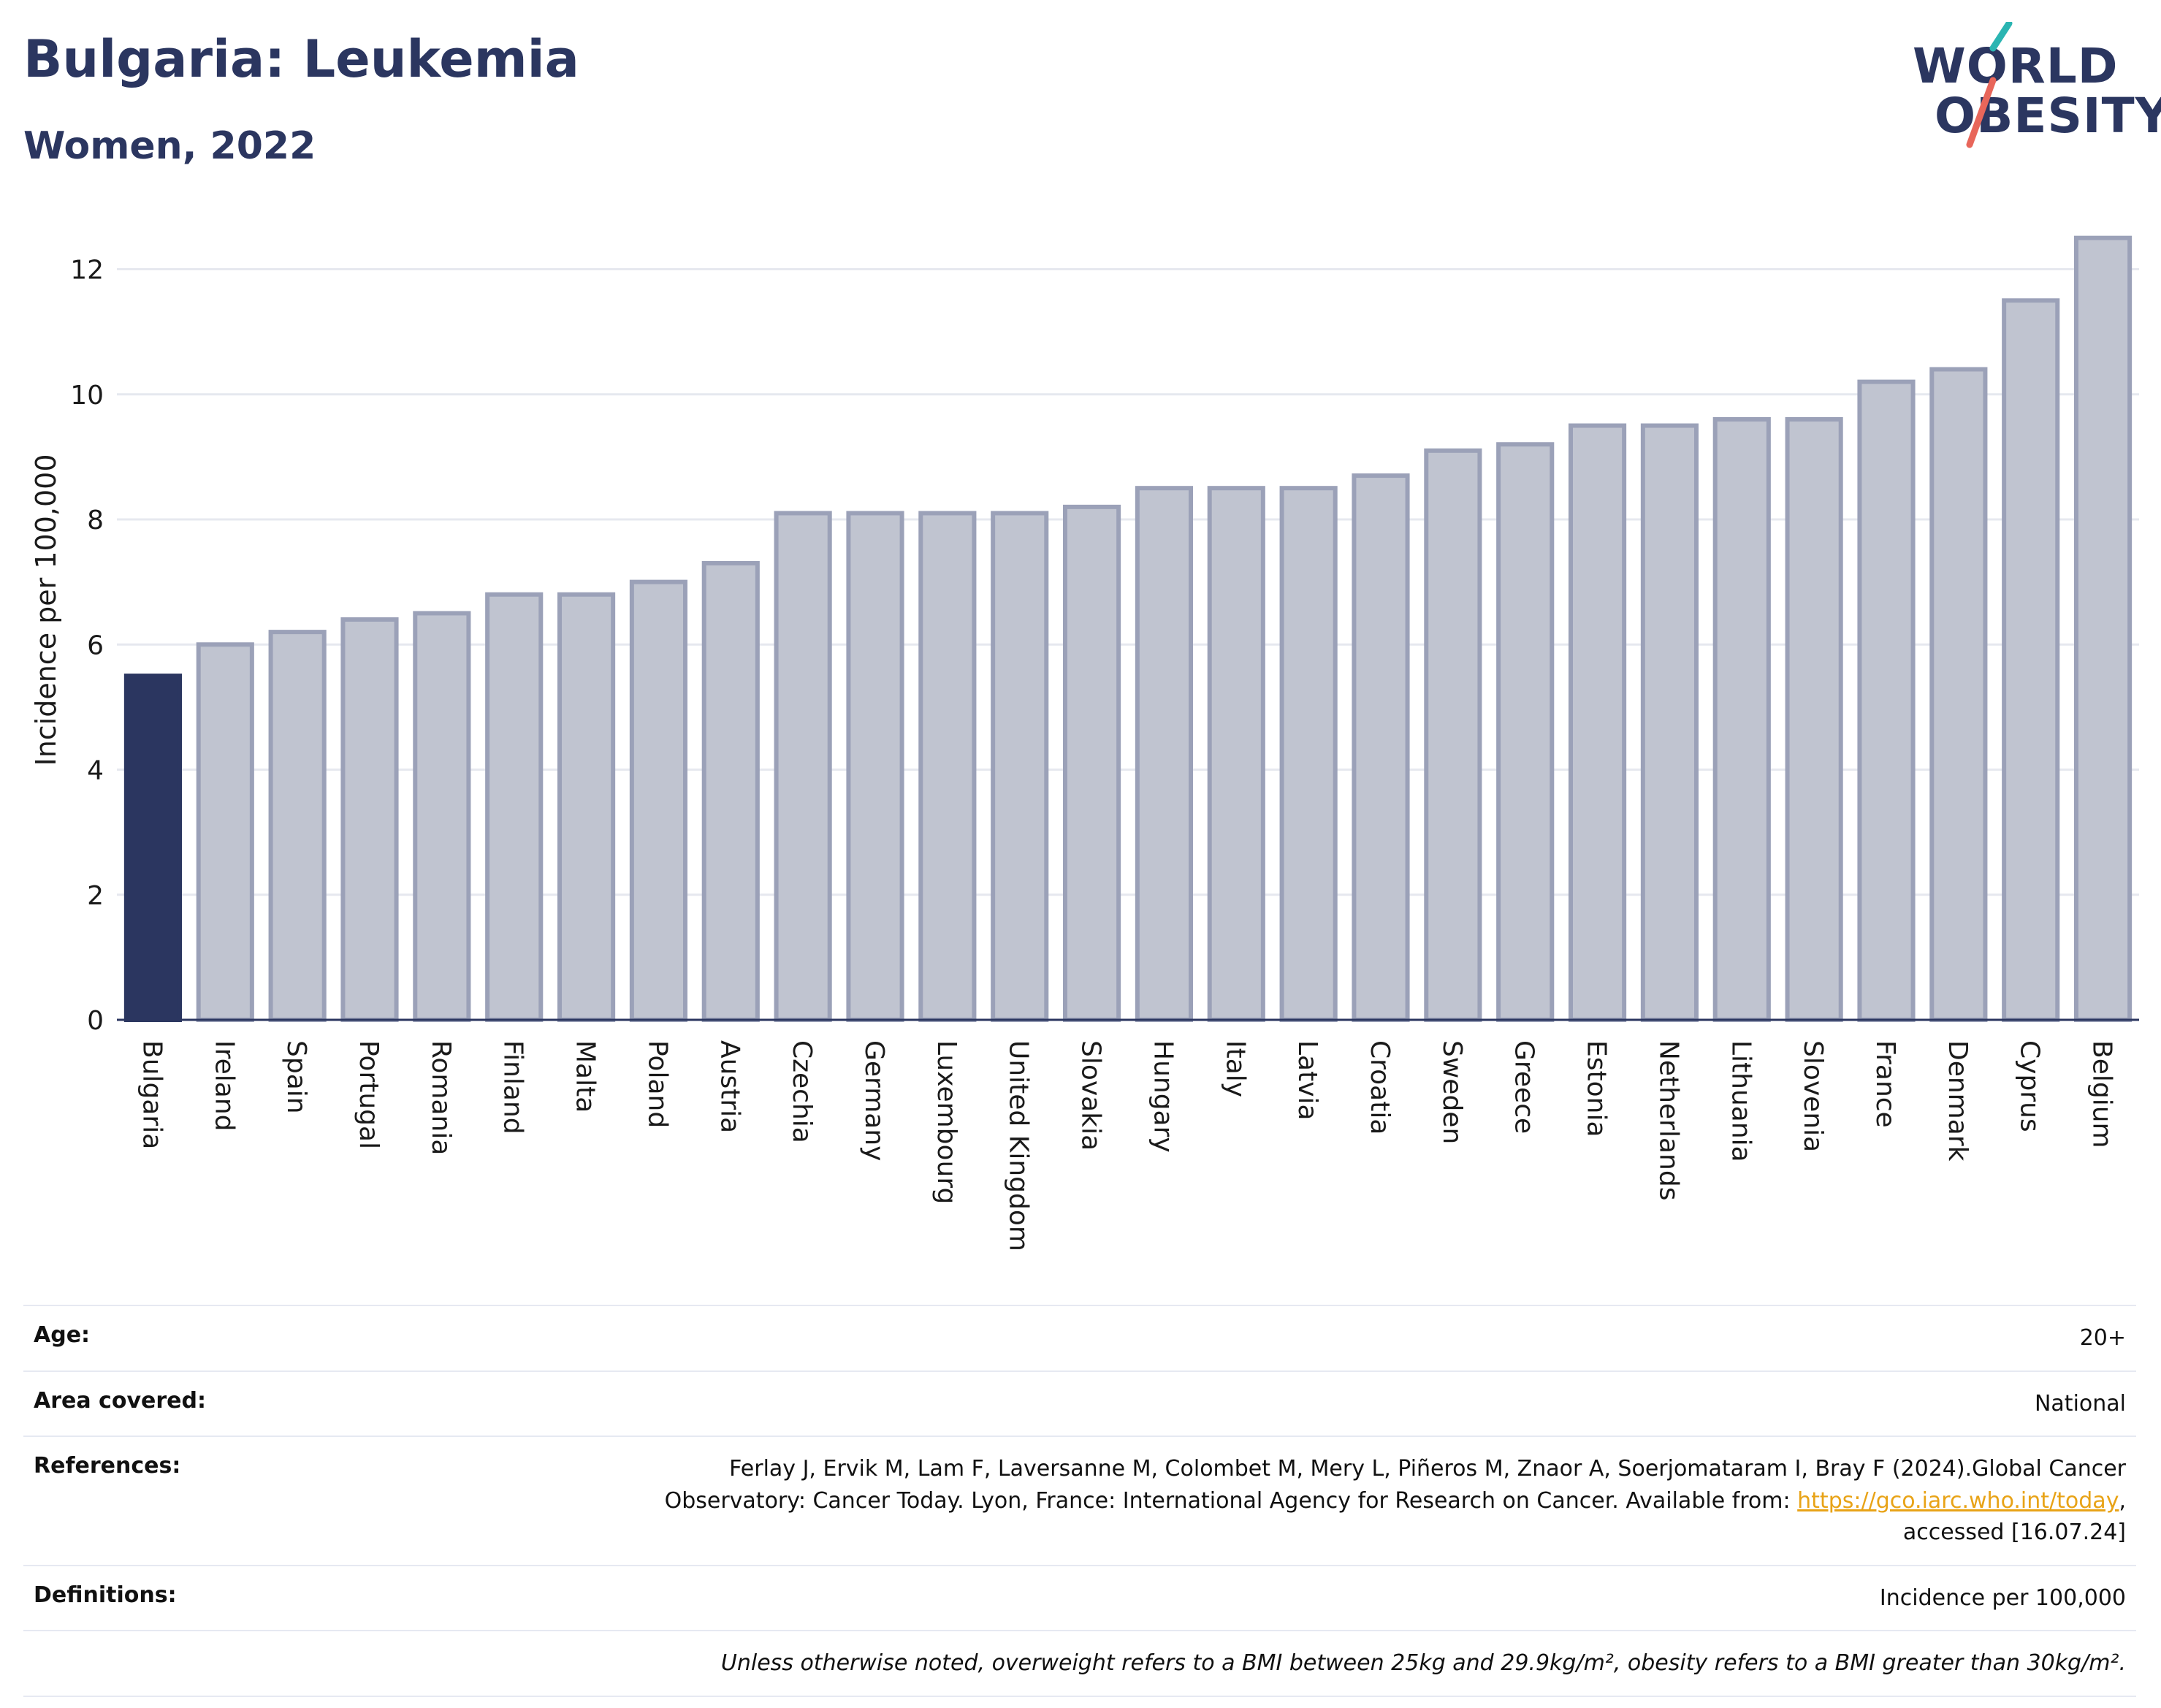  I want to click on area-value: National, so click(2080, 1403).